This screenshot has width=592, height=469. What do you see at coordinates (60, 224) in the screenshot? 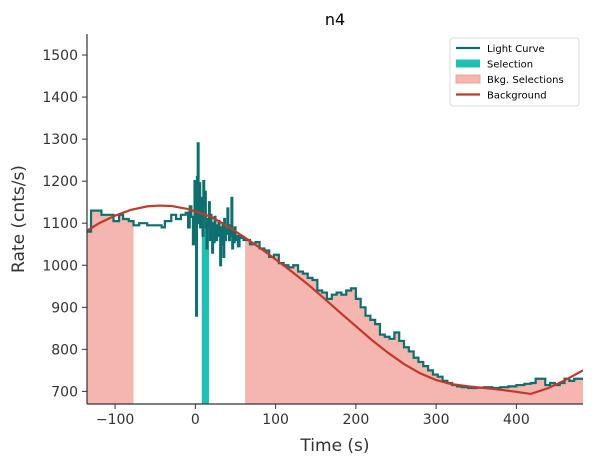
I see `y-tick-label: 1100` at bounding box center [60, 224].